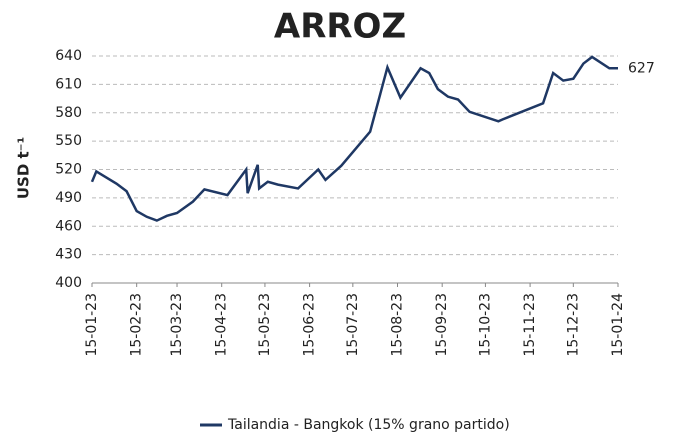  I want to click on x-tick-label: 15-03-23, so click(177, 325).